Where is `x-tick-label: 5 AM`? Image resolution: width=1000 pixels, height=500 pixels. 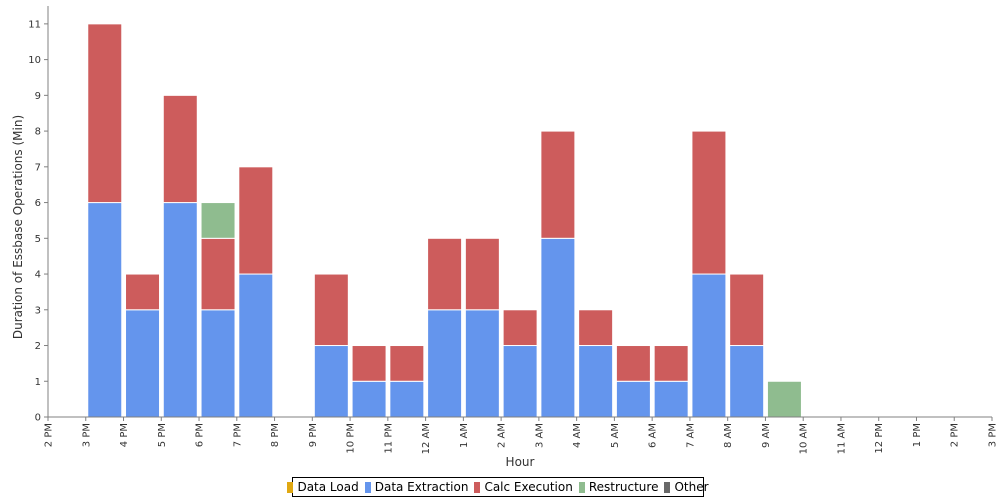
x-tick-label: 5 AM is located at coordinates (615, 435).